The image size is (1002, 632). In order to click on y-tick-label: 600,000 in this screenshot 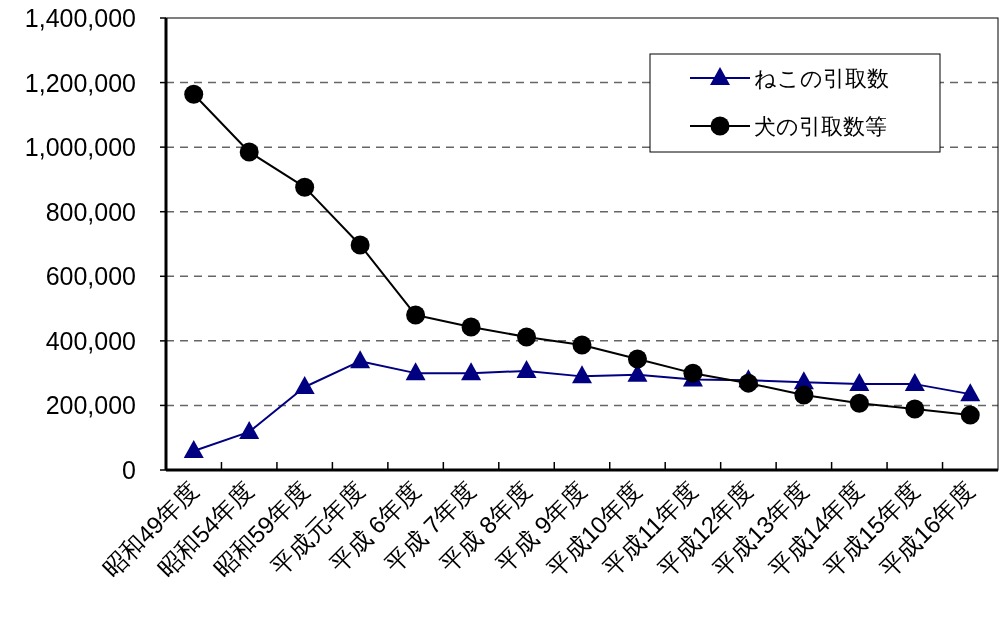, I will do `click(90, 276)`.